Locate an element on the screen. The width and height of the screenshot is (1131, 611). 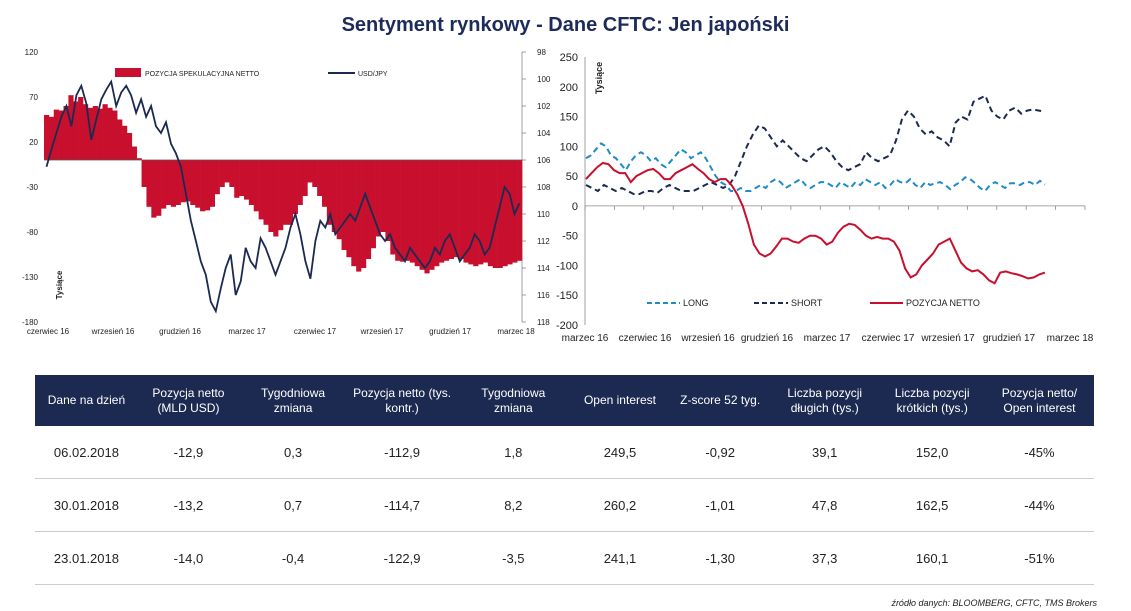
table-cell: -0,92 is located at coordinates (720, 452).